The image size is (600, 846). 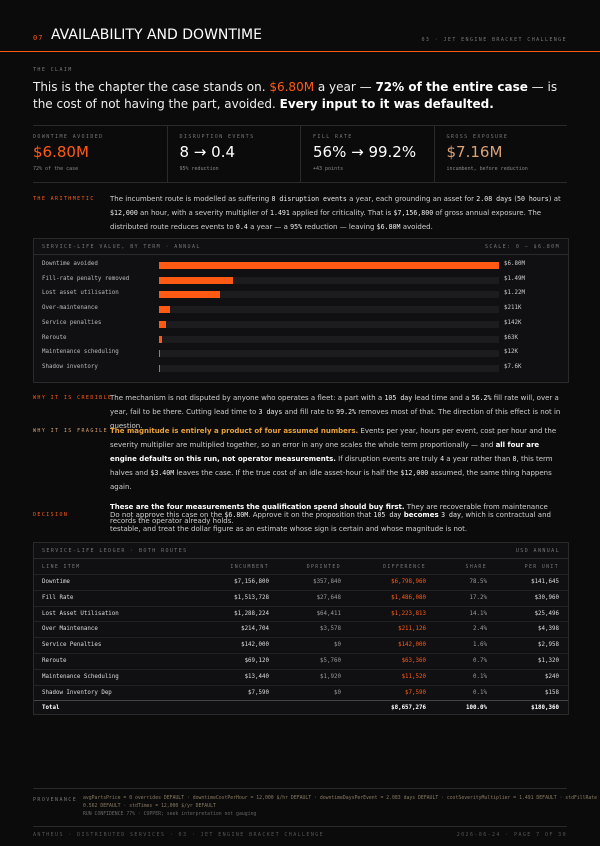 I want to click on table-cell: Service Penalties, so click(x=72, y=645).